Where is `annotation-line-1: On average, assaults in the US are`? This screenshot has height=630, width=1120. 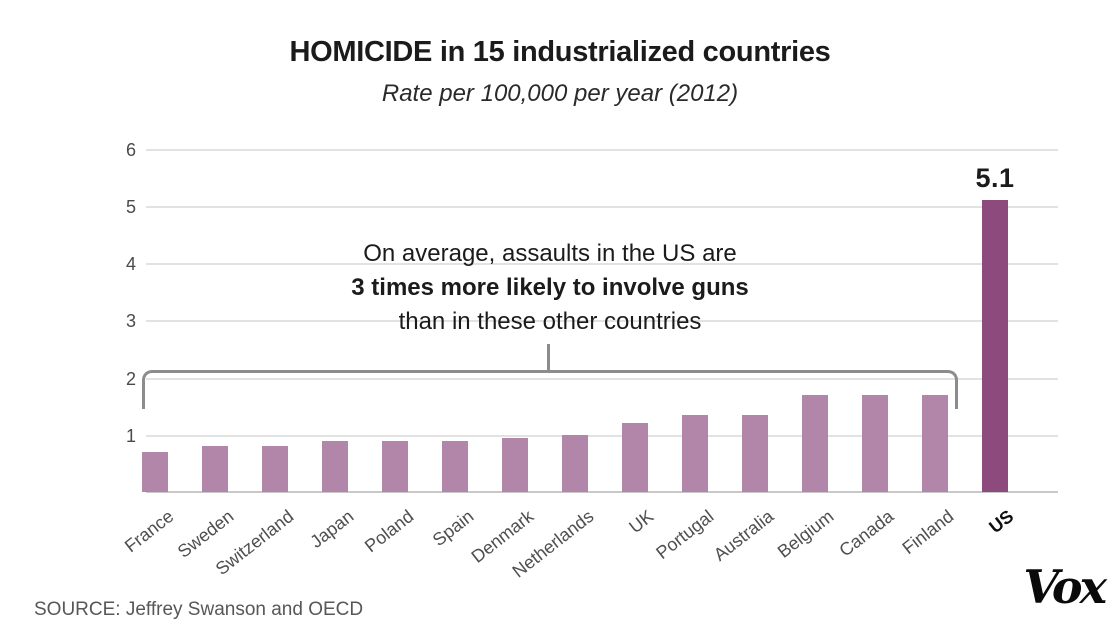 annotation-line-1: On average, assaults in the US are is located at coordinates (550, 253).